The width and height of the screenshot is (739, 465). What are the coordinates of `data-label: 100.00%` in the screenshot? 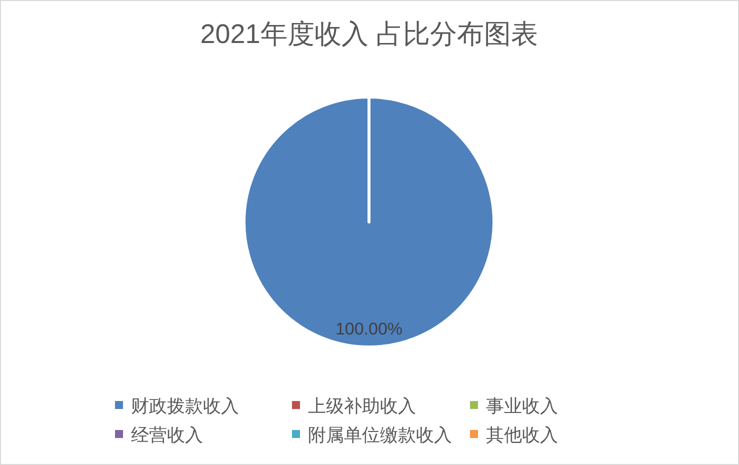 It's located at (369, 328).